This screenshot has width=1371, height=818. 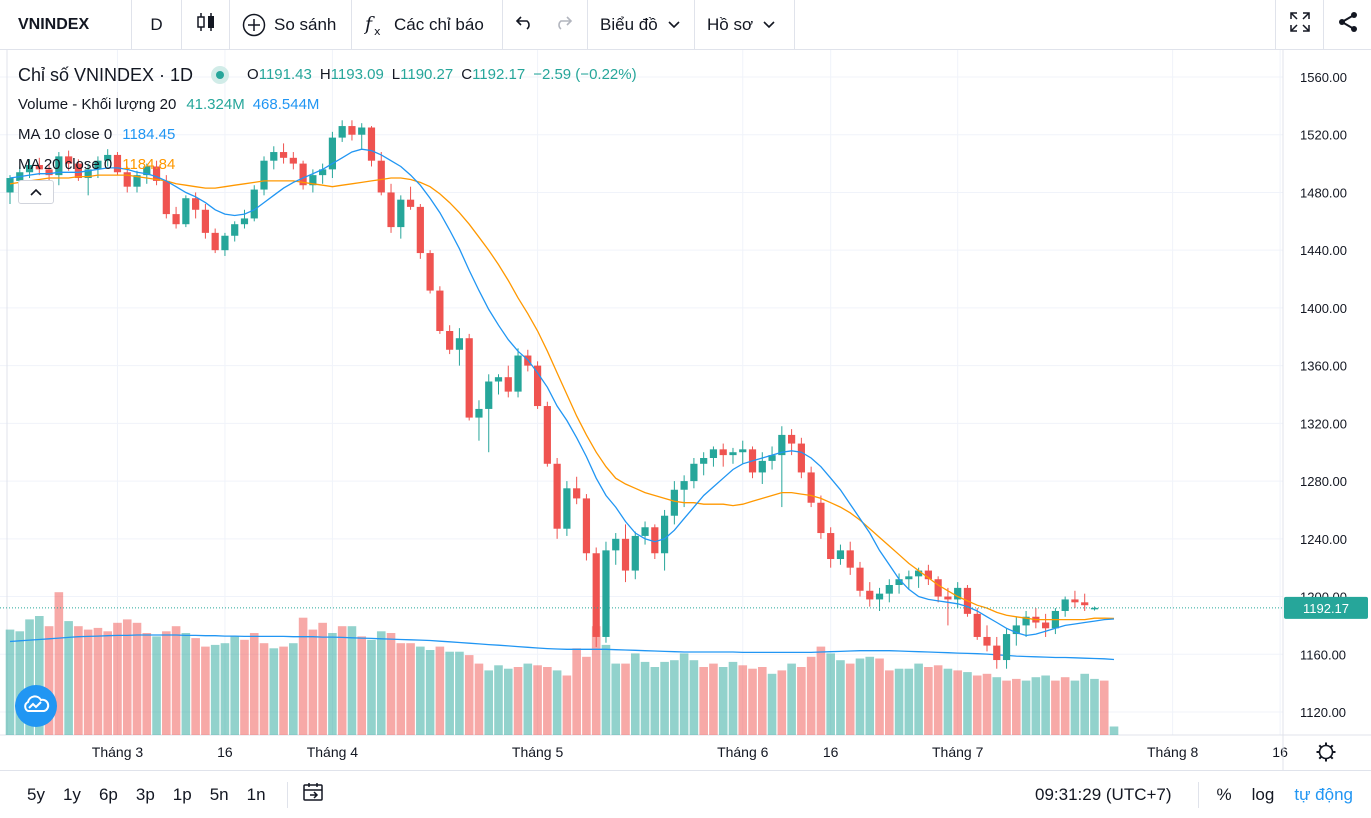 I want to click on tradingview-logo, so click(x=36, y=706).